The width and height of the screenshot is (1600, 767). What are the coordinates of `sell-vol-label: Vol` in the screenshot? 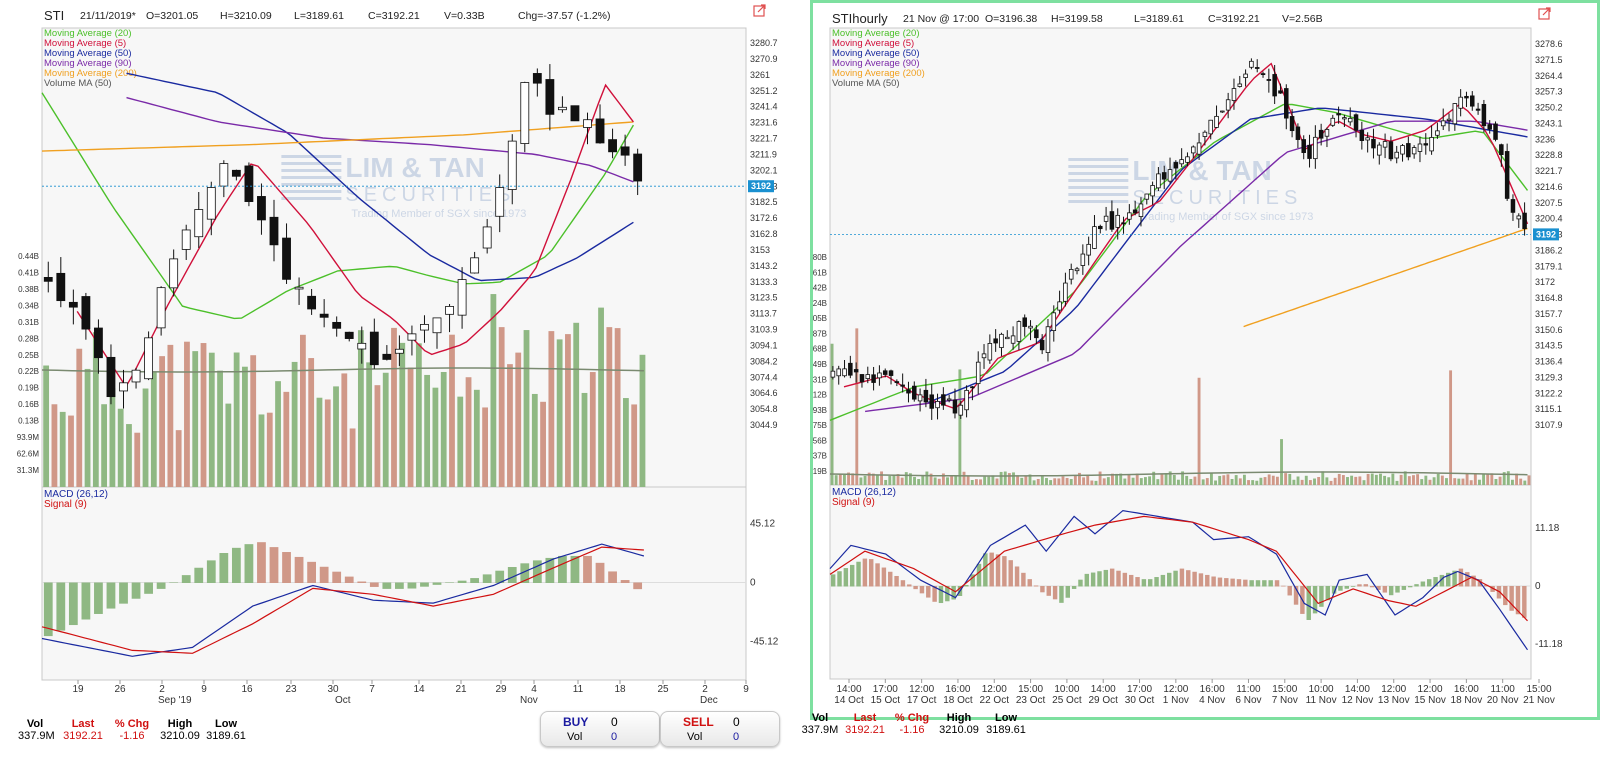 It's located at (695, 737).